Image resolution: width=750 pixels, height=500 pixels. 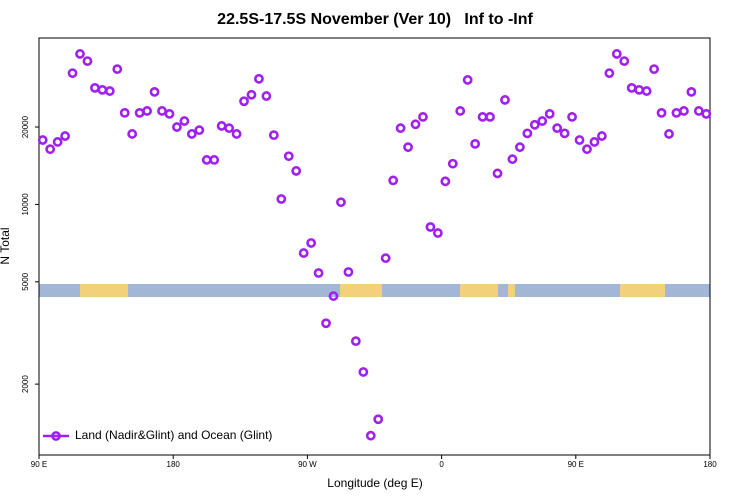 I want to click on x-tick-label: 0, so click(x=441, y=464).